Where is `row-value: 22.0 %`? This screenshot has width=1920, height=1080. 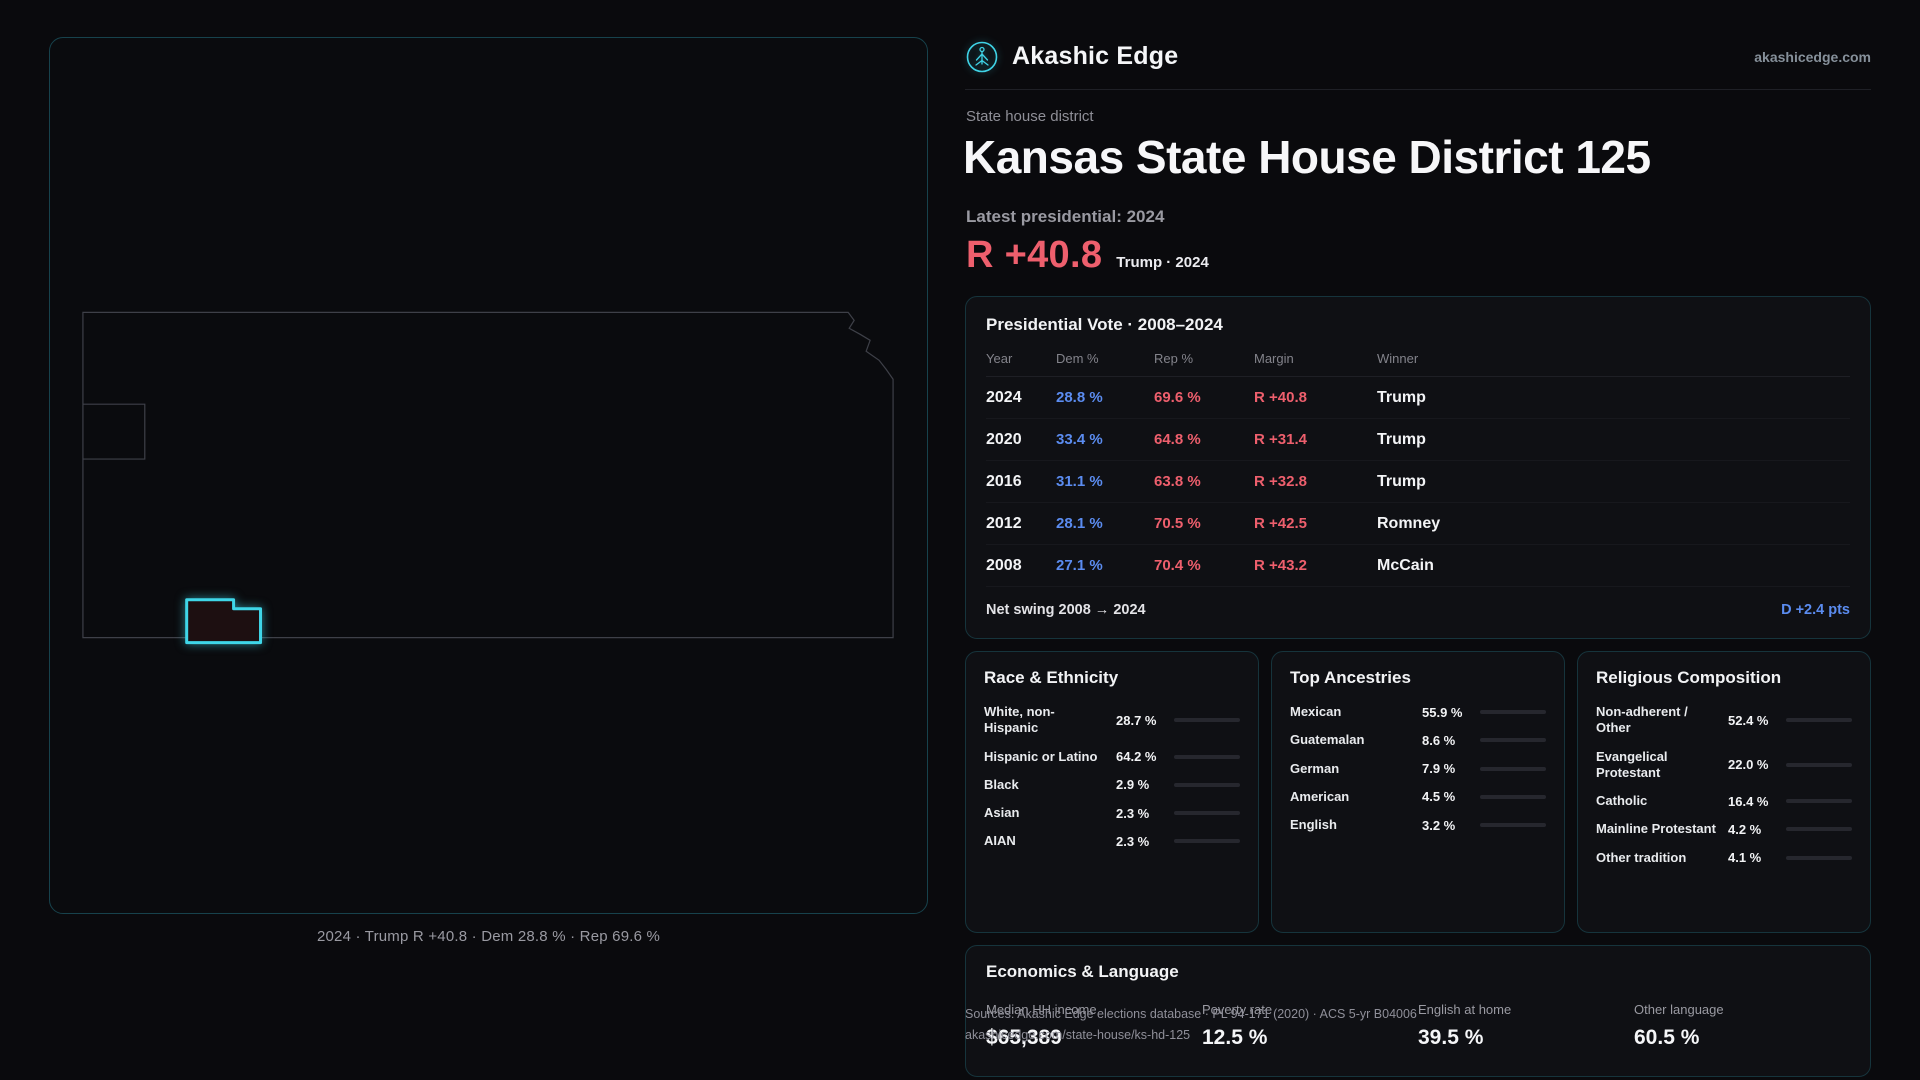 row-value: 22.0 % is located at coordinates (1748, 765).